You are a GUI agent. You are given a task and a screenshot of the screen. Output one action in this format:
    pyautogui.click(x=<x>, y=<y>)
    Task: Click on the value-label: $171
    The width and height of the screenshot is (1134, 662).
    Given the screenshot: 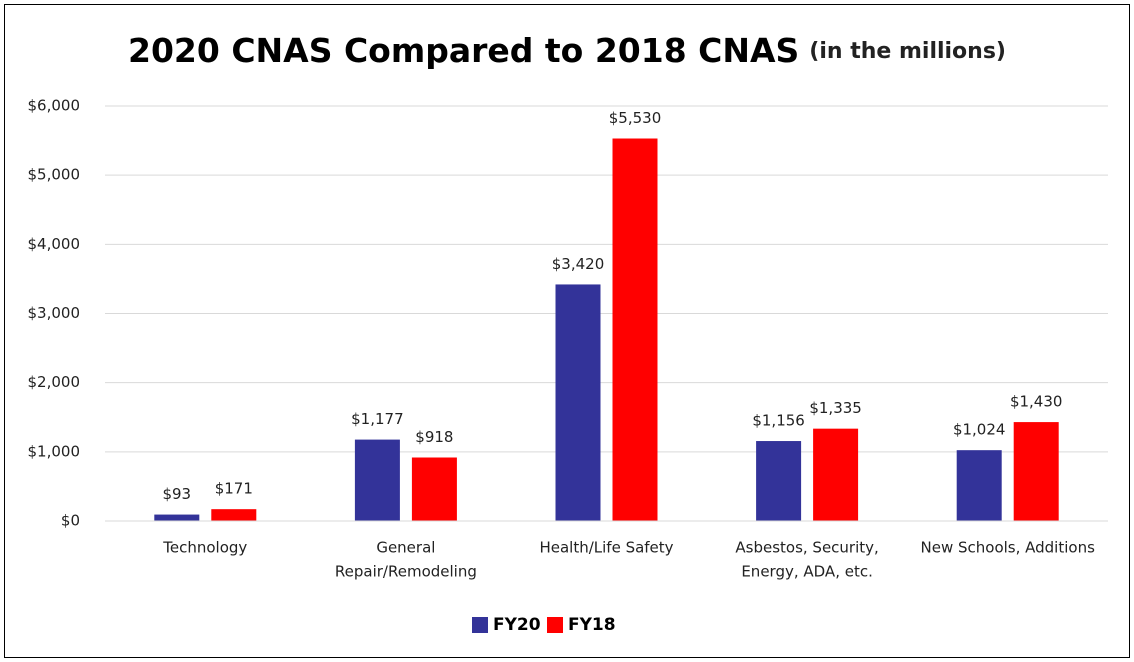 What is the action you would take?
    pyautogui.click(x=234, y=489)
    